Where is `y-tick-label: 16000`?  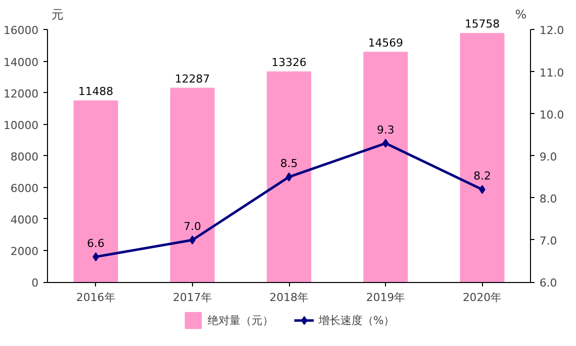 y-tick-label: 16000 is located at coordinates (21, 31).